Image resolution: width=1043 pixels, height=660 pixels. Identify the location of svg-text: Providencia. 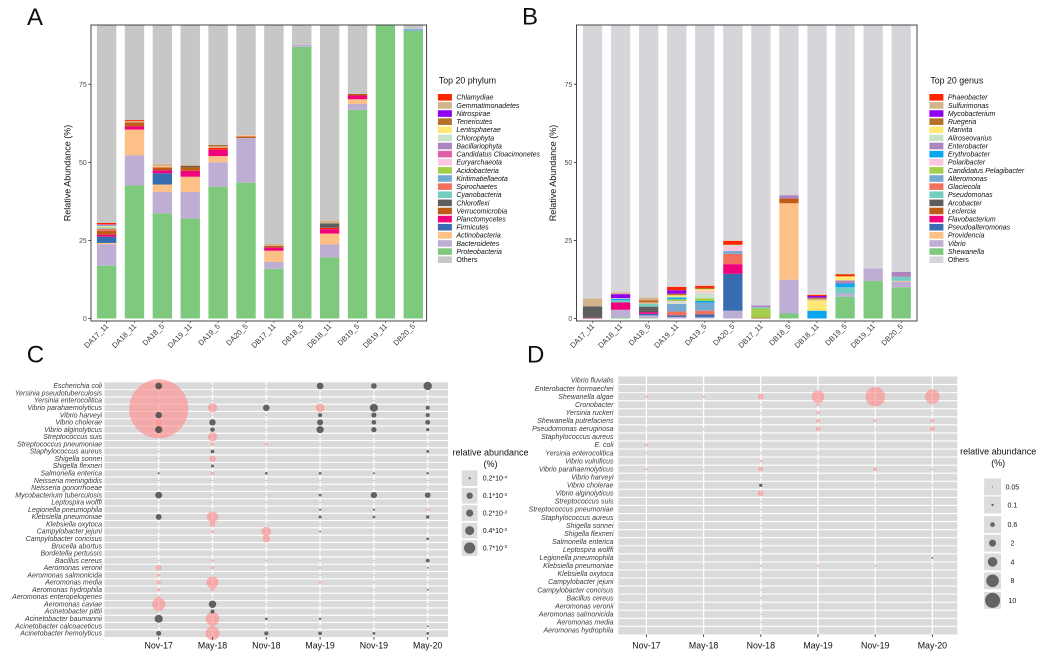
(966, 236).